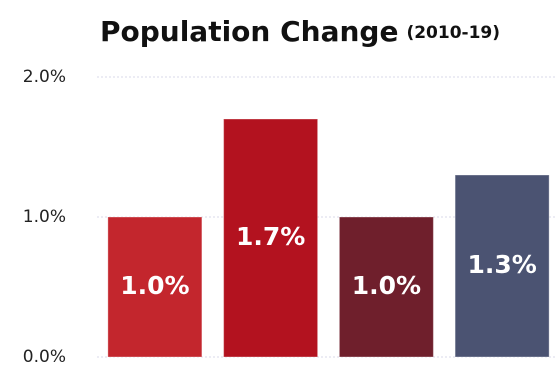 Image resolution: width=560 pixels, height=370 pixels. I want to click on chart-subtitle: (2010-19), so click(453, 33).